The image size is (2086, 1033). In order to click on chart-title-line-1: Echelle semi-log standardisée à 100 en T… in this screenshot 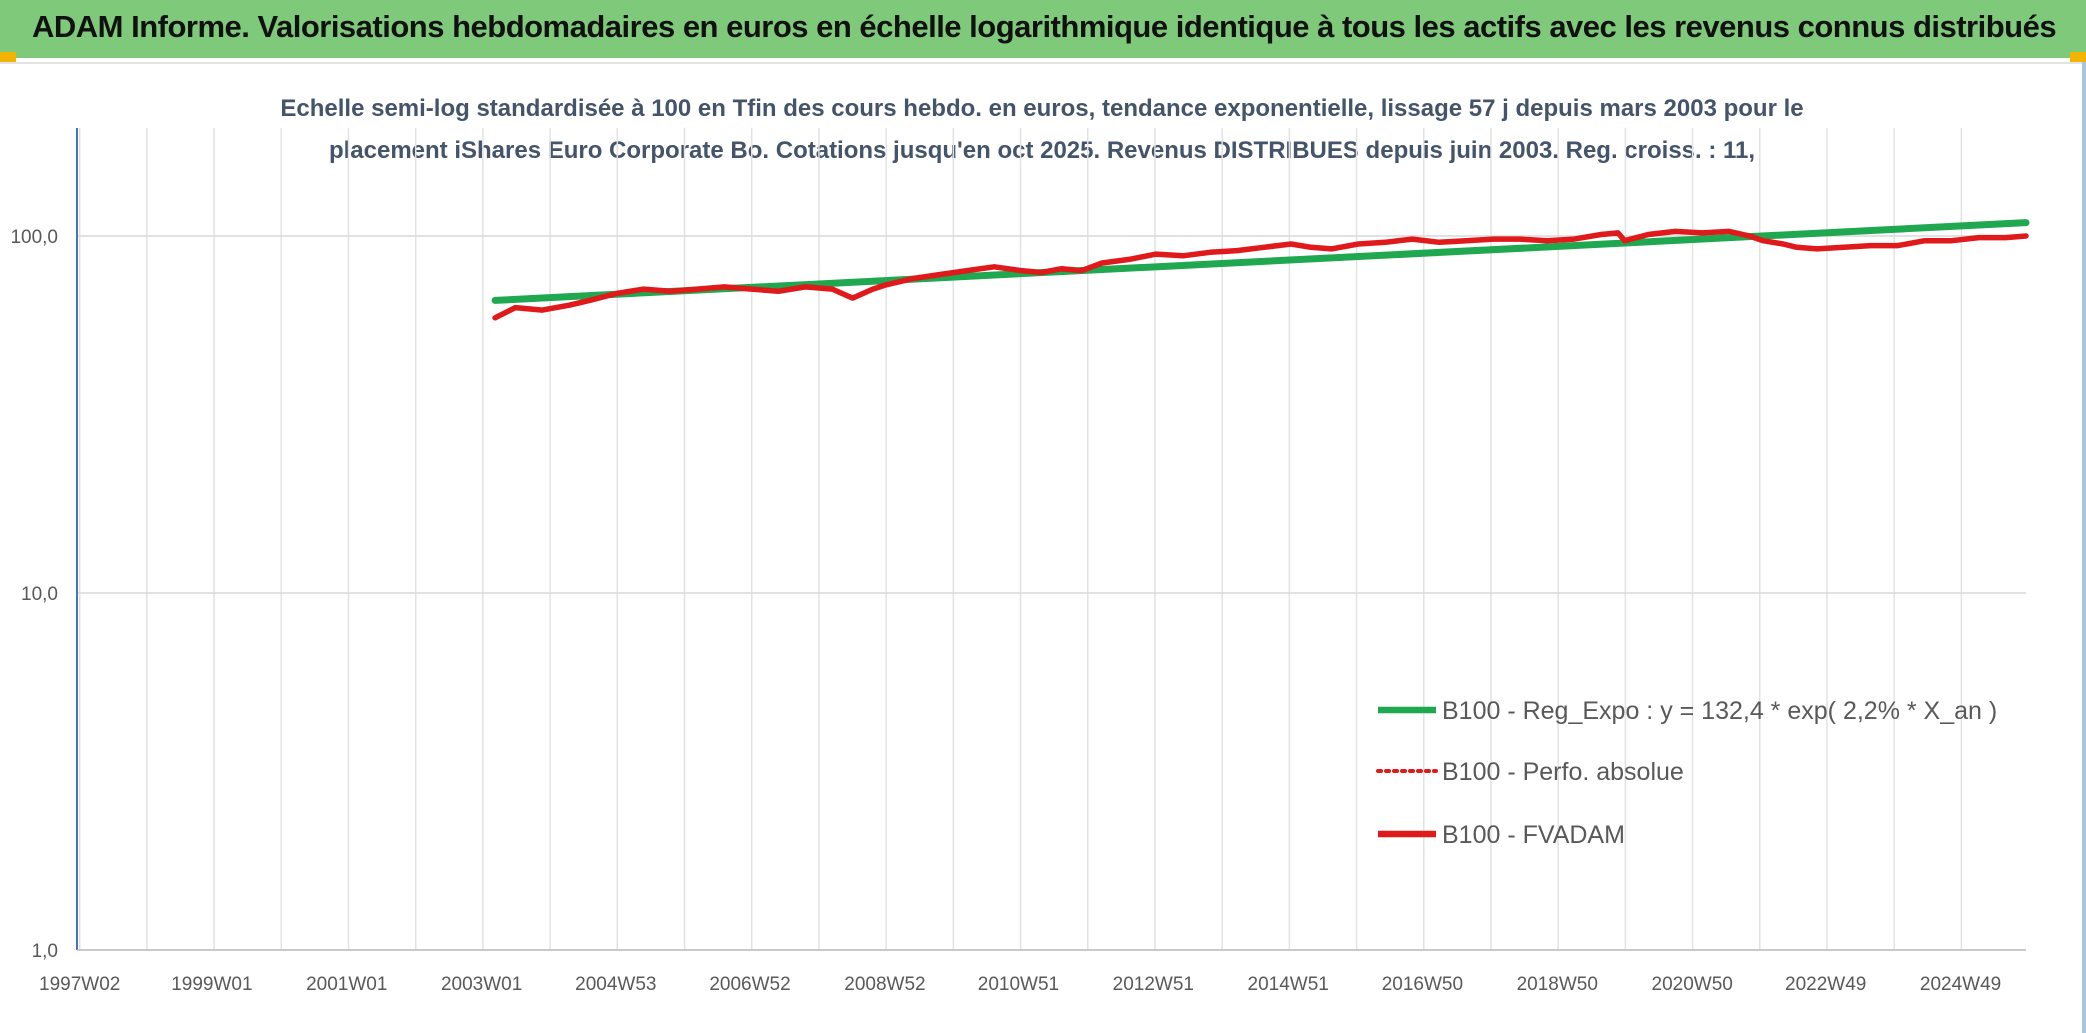, I will do `click(1041, 108)`.